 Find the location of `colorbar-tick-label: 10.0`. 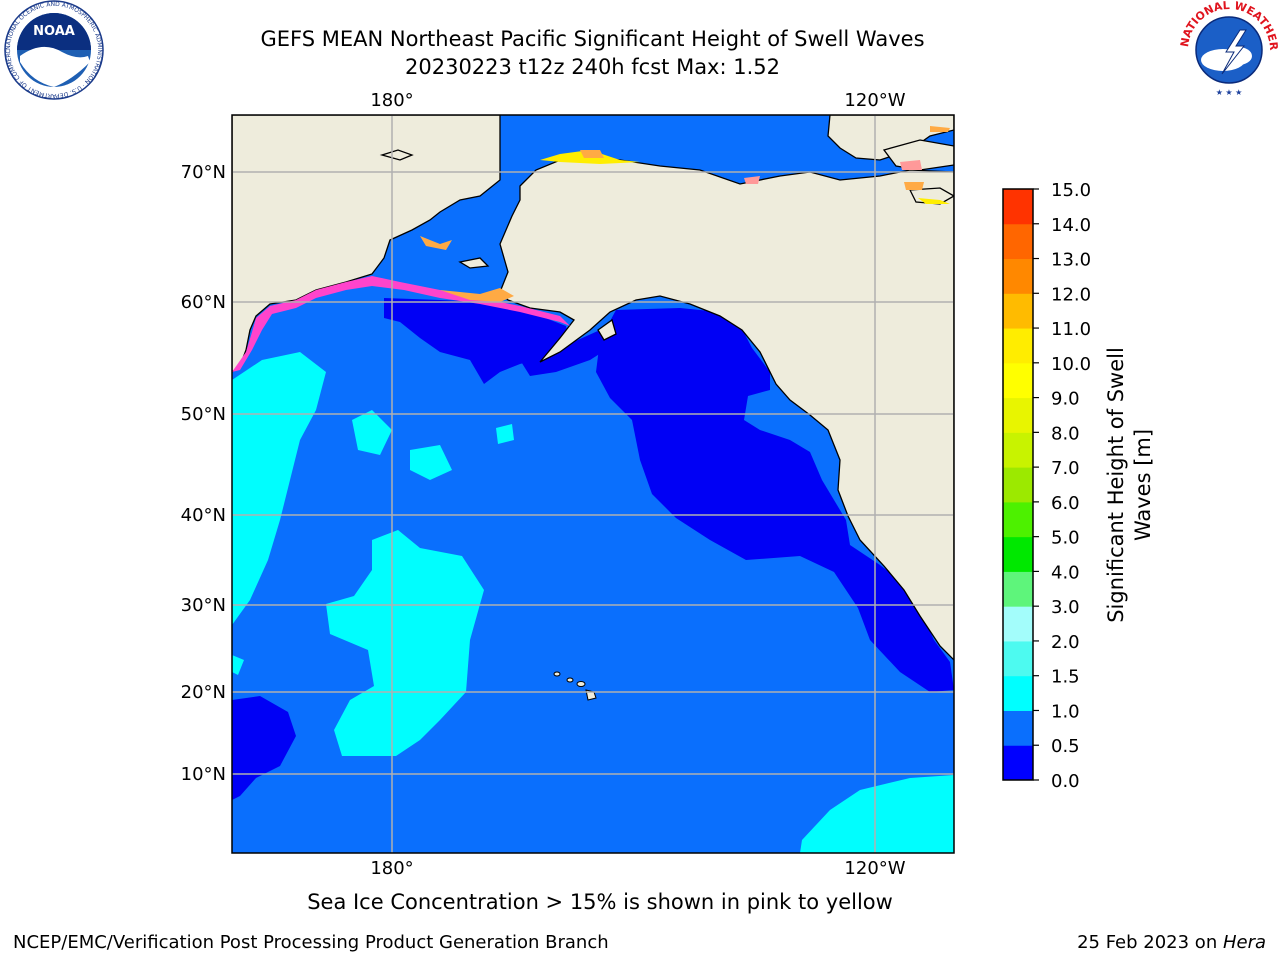

colorbar-tick-label: 10.0 is located at coordinates (1071, 364).